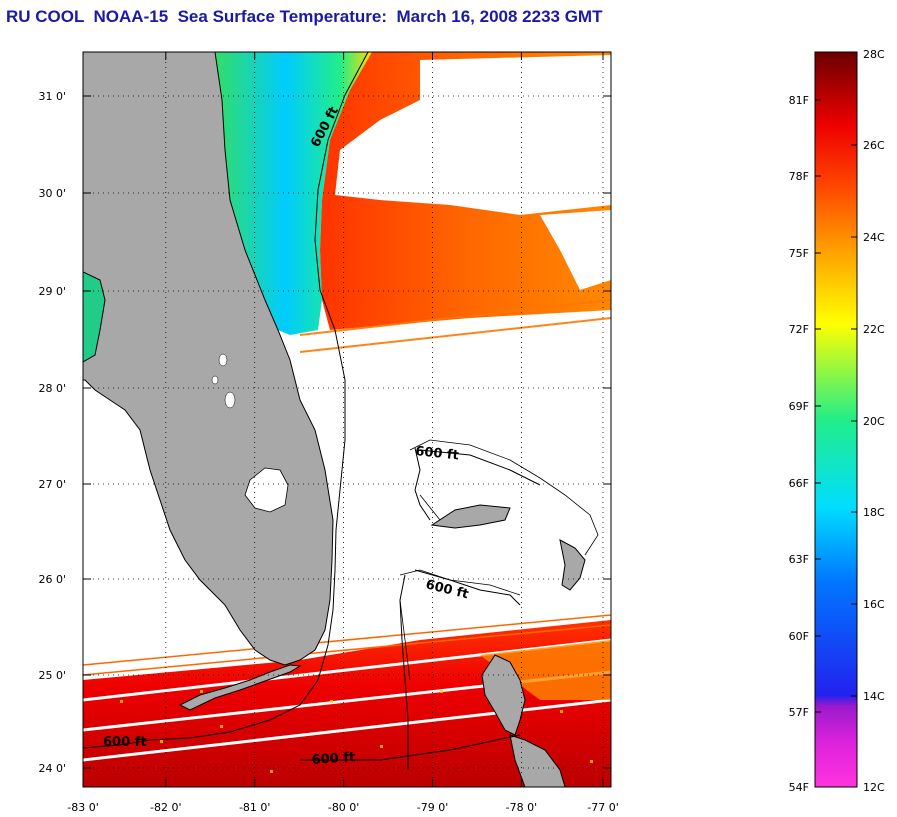 This screenshot has width=897, height=817. What do you see at coordinates (537, 760) in the screenshot?
I see `cuba-coast` at bounding box center [537, 760].